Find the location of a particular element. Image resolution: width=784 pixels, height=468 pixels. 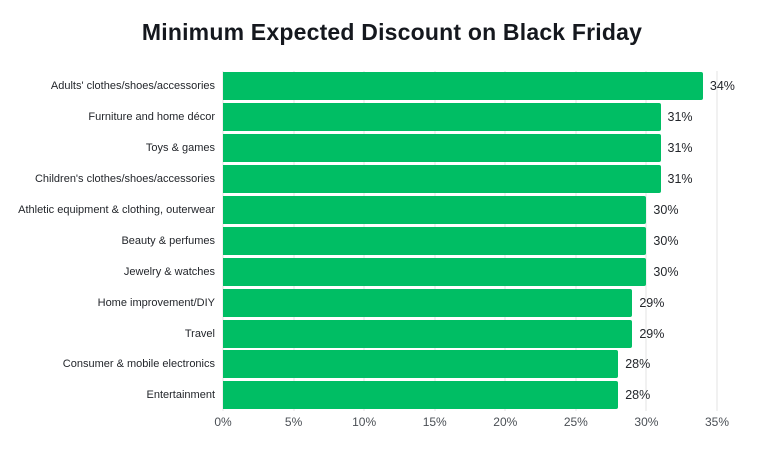

x-axis: 0% 5% 10% 15% 20% 25% 30% 35% is located at coordinates (471, 424).